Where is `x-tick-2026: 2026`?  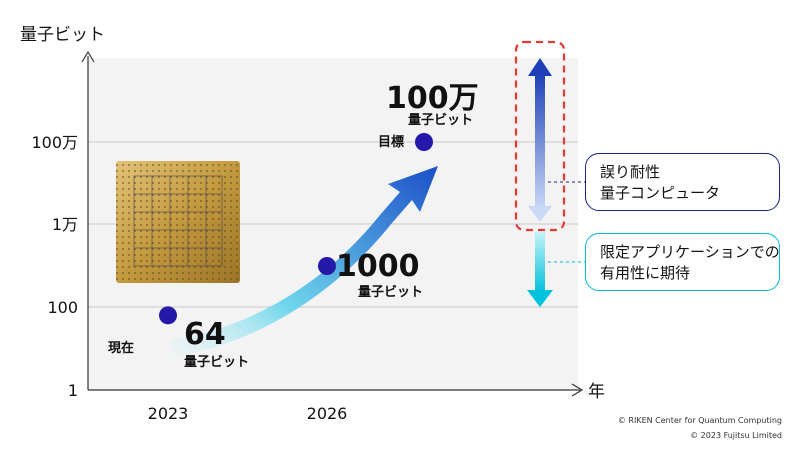
x-tick-2026: 2026 is located at coordinates (327, 413).